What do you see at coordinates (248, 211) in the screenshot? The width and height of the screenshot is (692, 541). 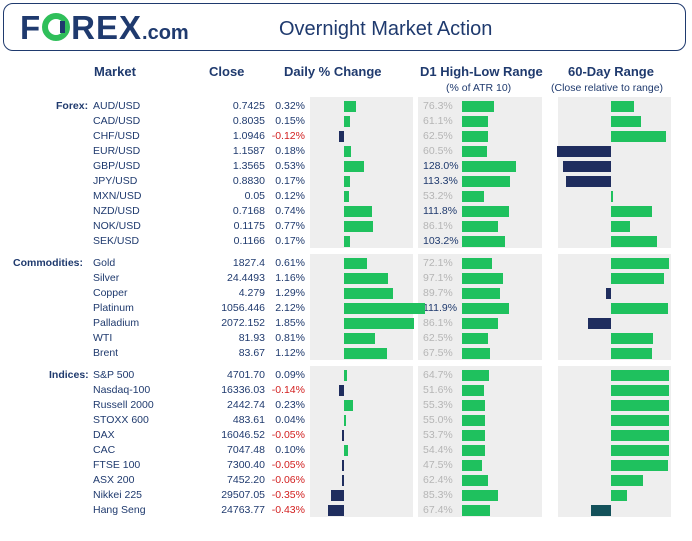 I see `close-value: 0.7168` at bounding box center [248, 211].